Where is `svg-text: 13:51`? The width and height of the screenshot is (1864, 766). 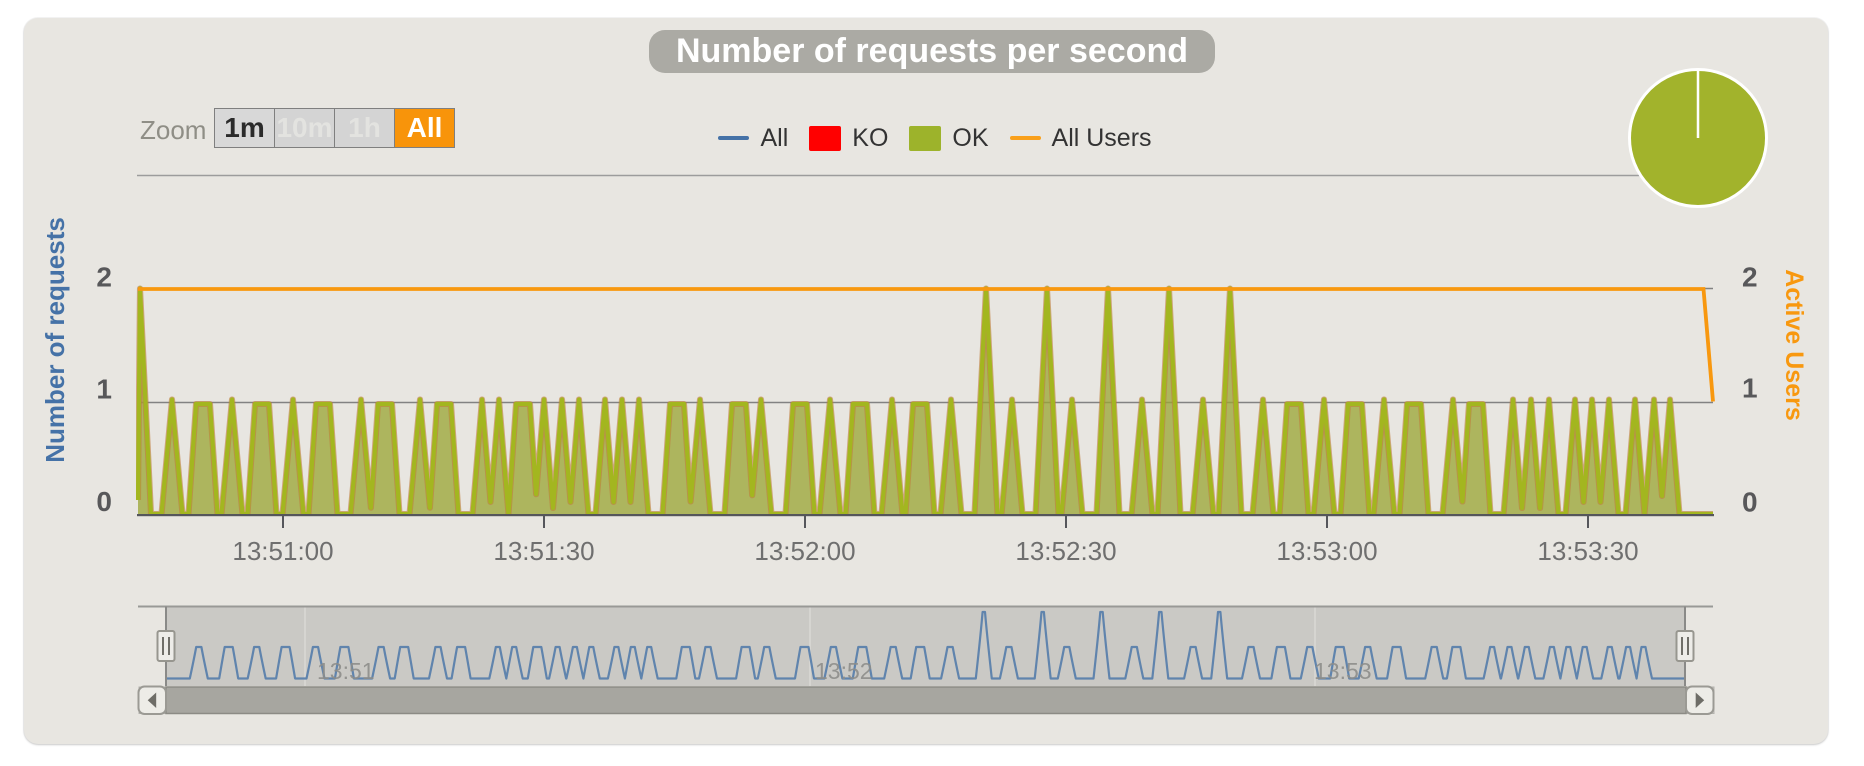
svg-text: 13:51 is located at coordinates (346, 671).